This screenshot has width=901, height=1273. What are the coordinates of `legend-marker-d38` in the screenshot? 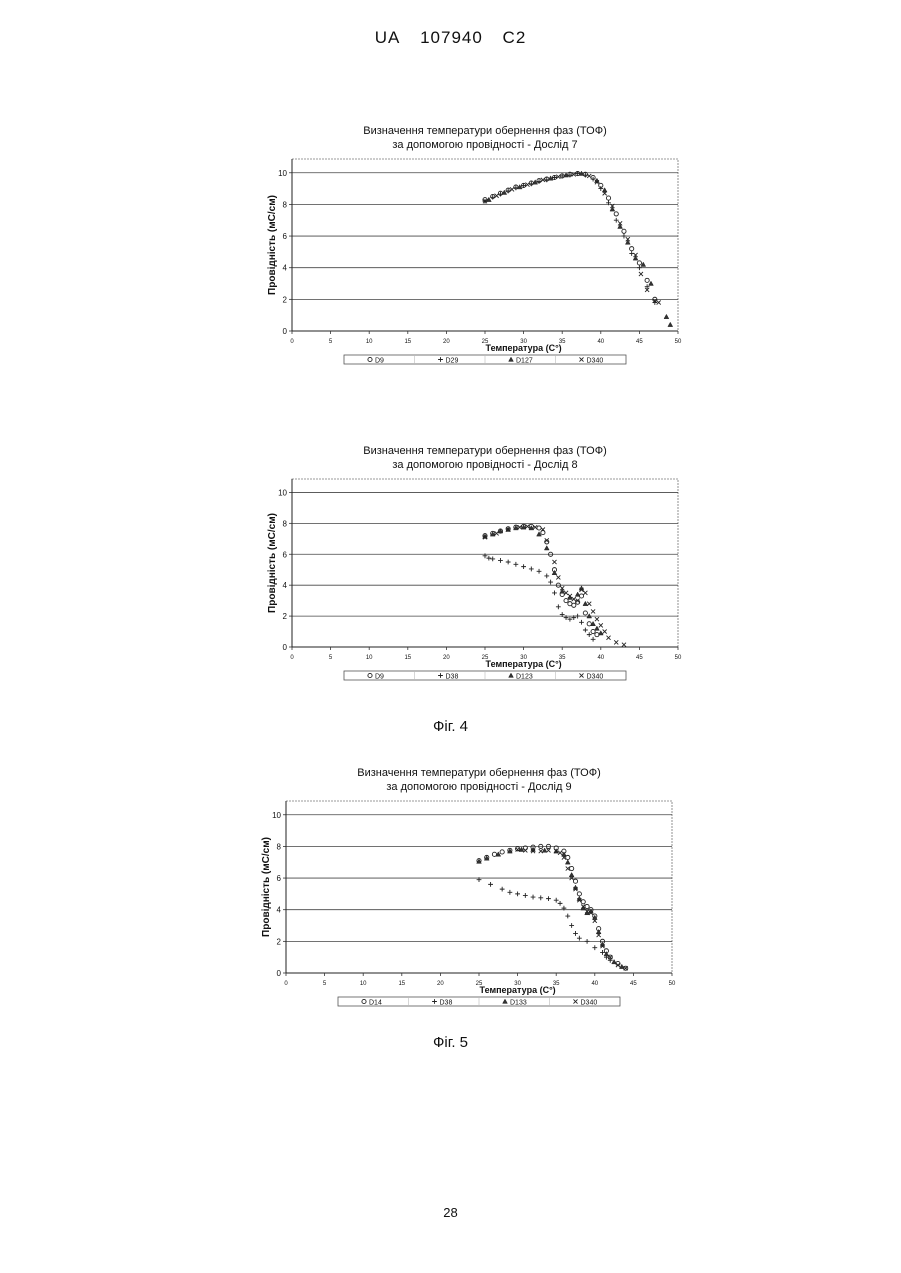 It's located at (440, 675).